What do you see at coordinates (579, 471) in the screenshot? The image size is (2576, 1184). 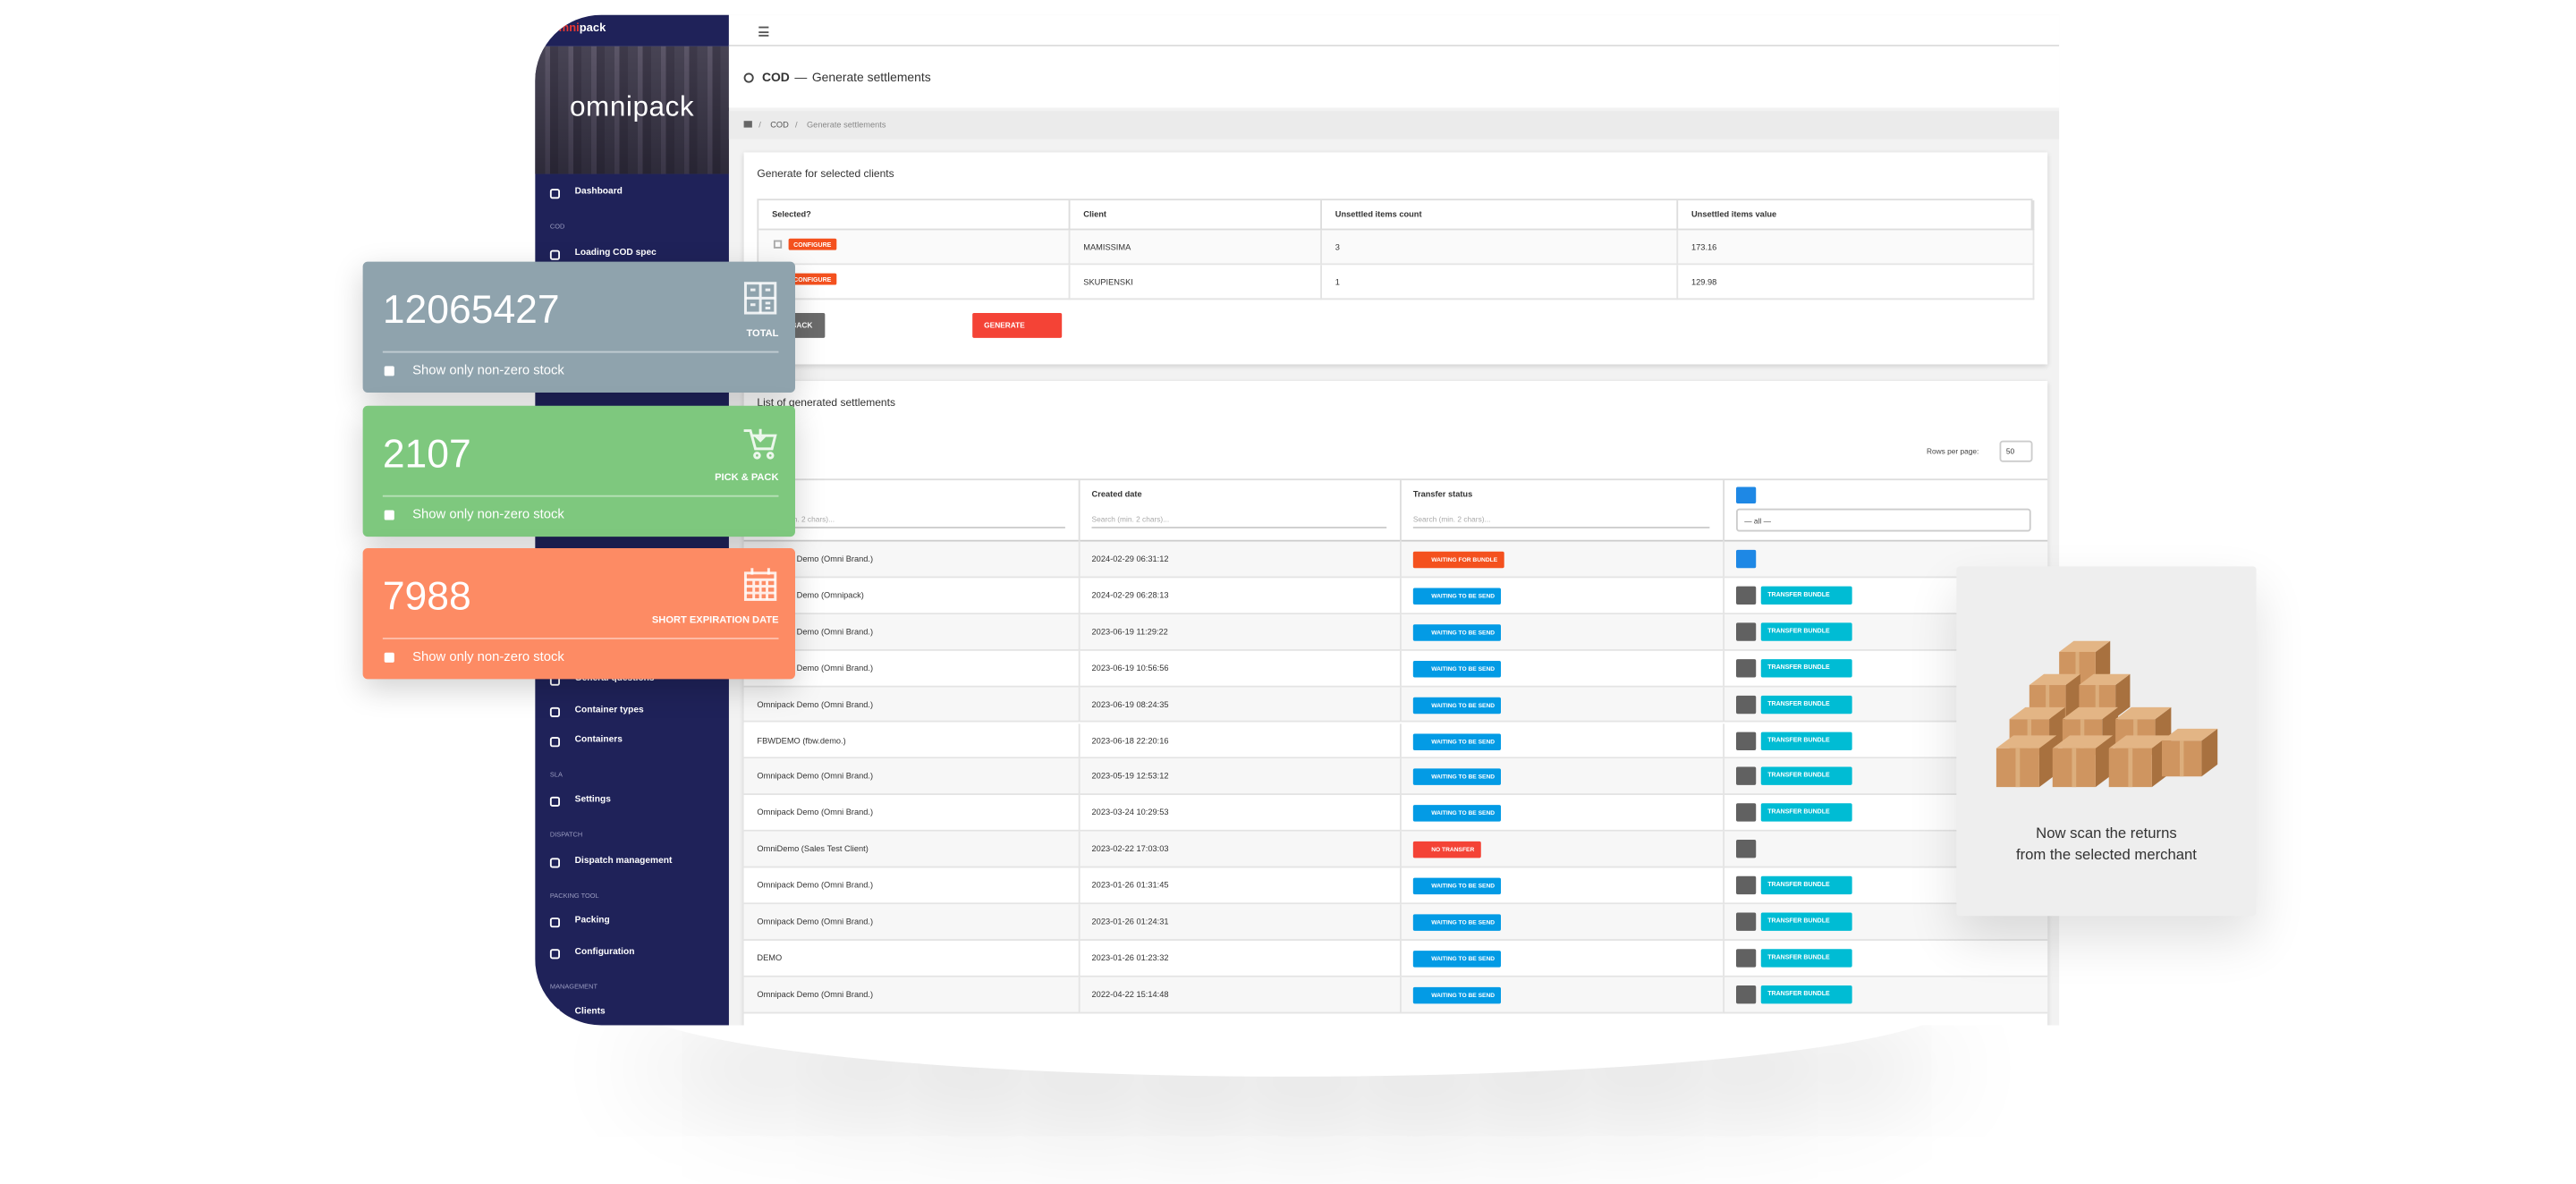 I see `stat-card: 2107 PICK & PACK Show only non-zero stock` at bounding box center [579, 471].